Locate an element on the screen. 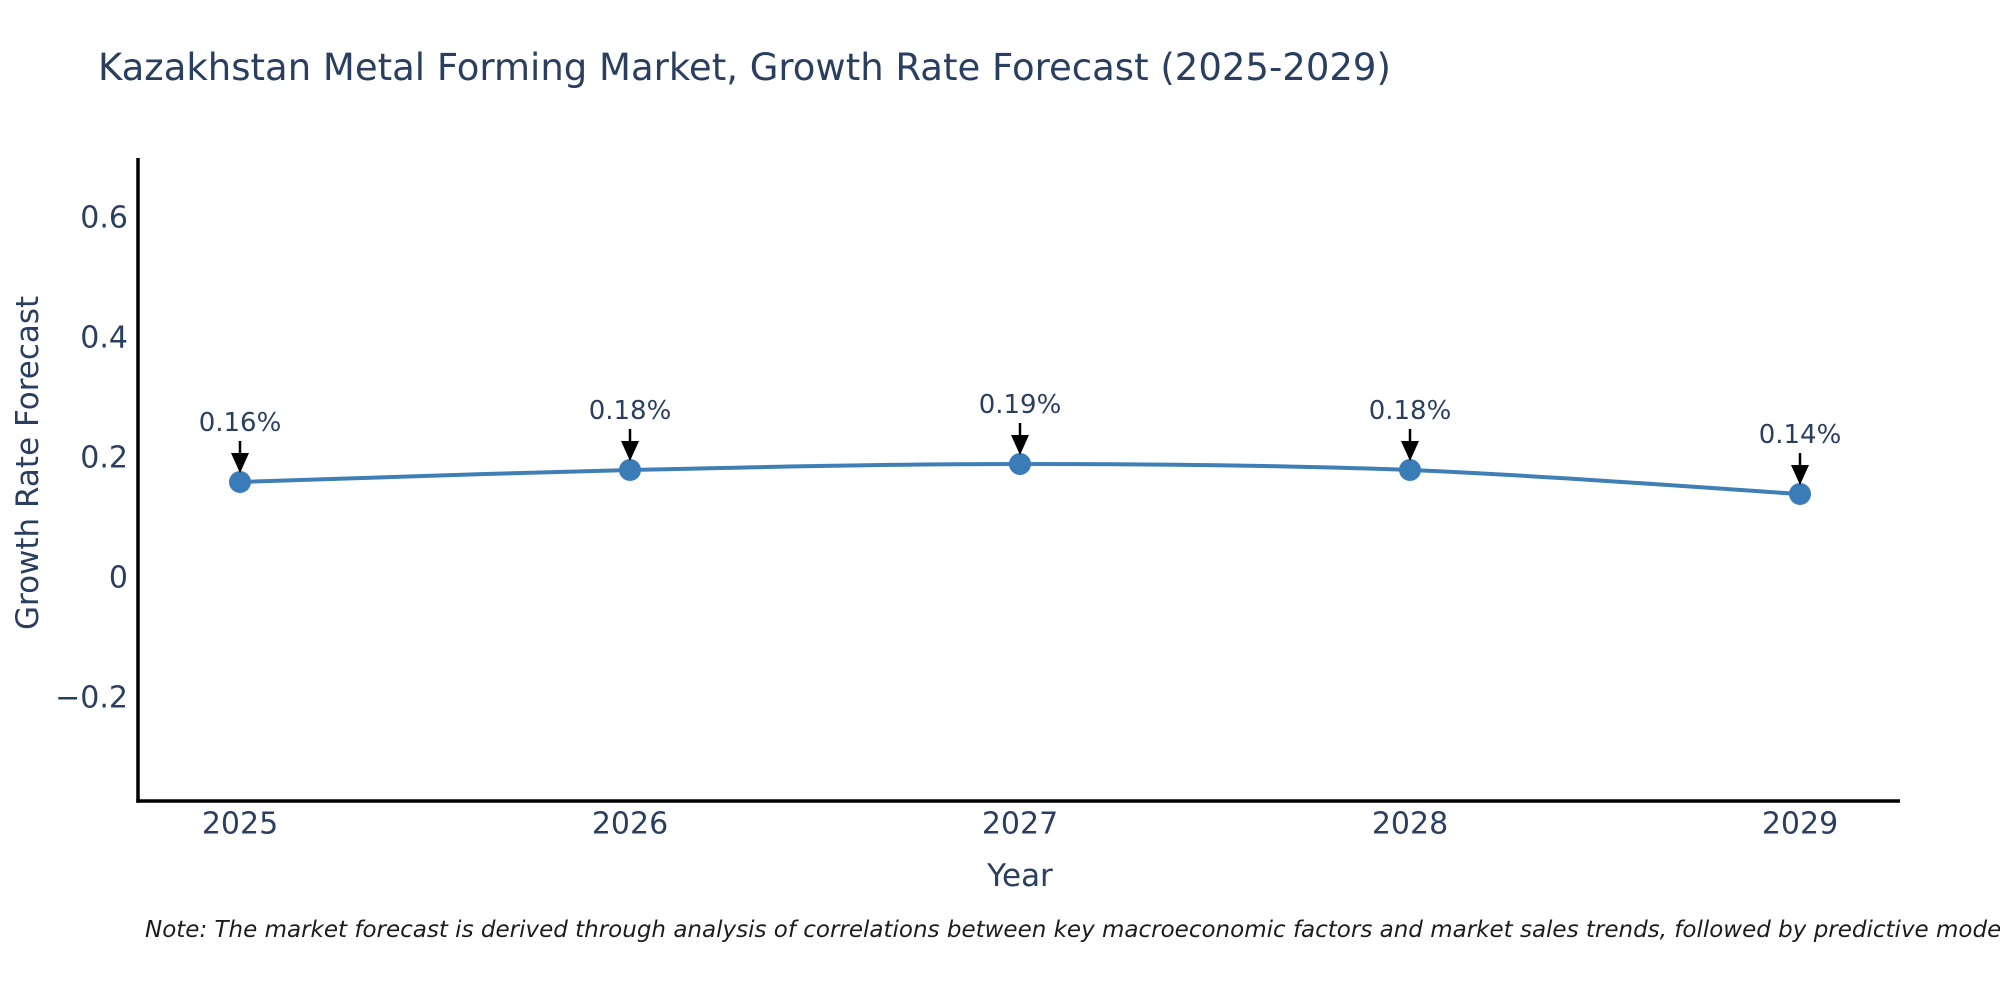 This screenshot has height=1000, width=2000. y-tick-label: 0 is located at coordinates (118, 578).